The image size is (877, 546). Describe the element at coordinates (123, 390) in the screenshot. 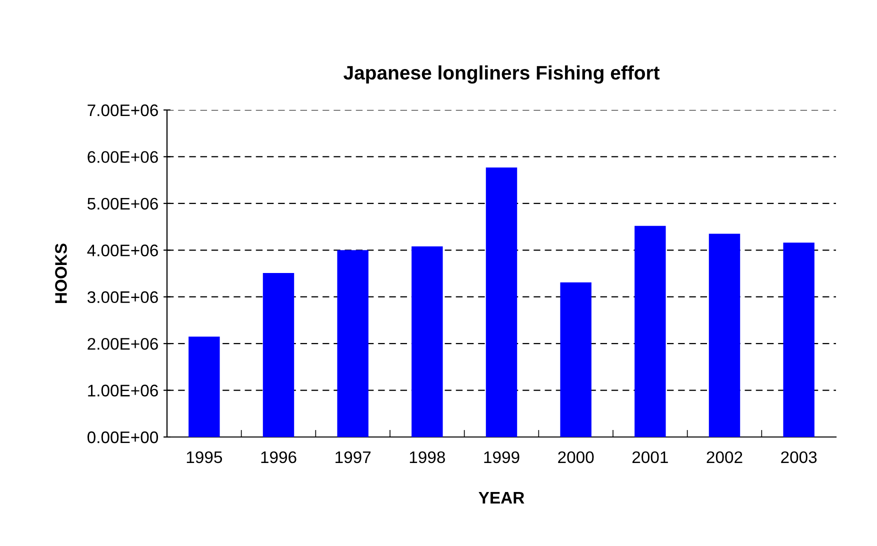

I see `y-tick-label: 1.00E+06` at that location.